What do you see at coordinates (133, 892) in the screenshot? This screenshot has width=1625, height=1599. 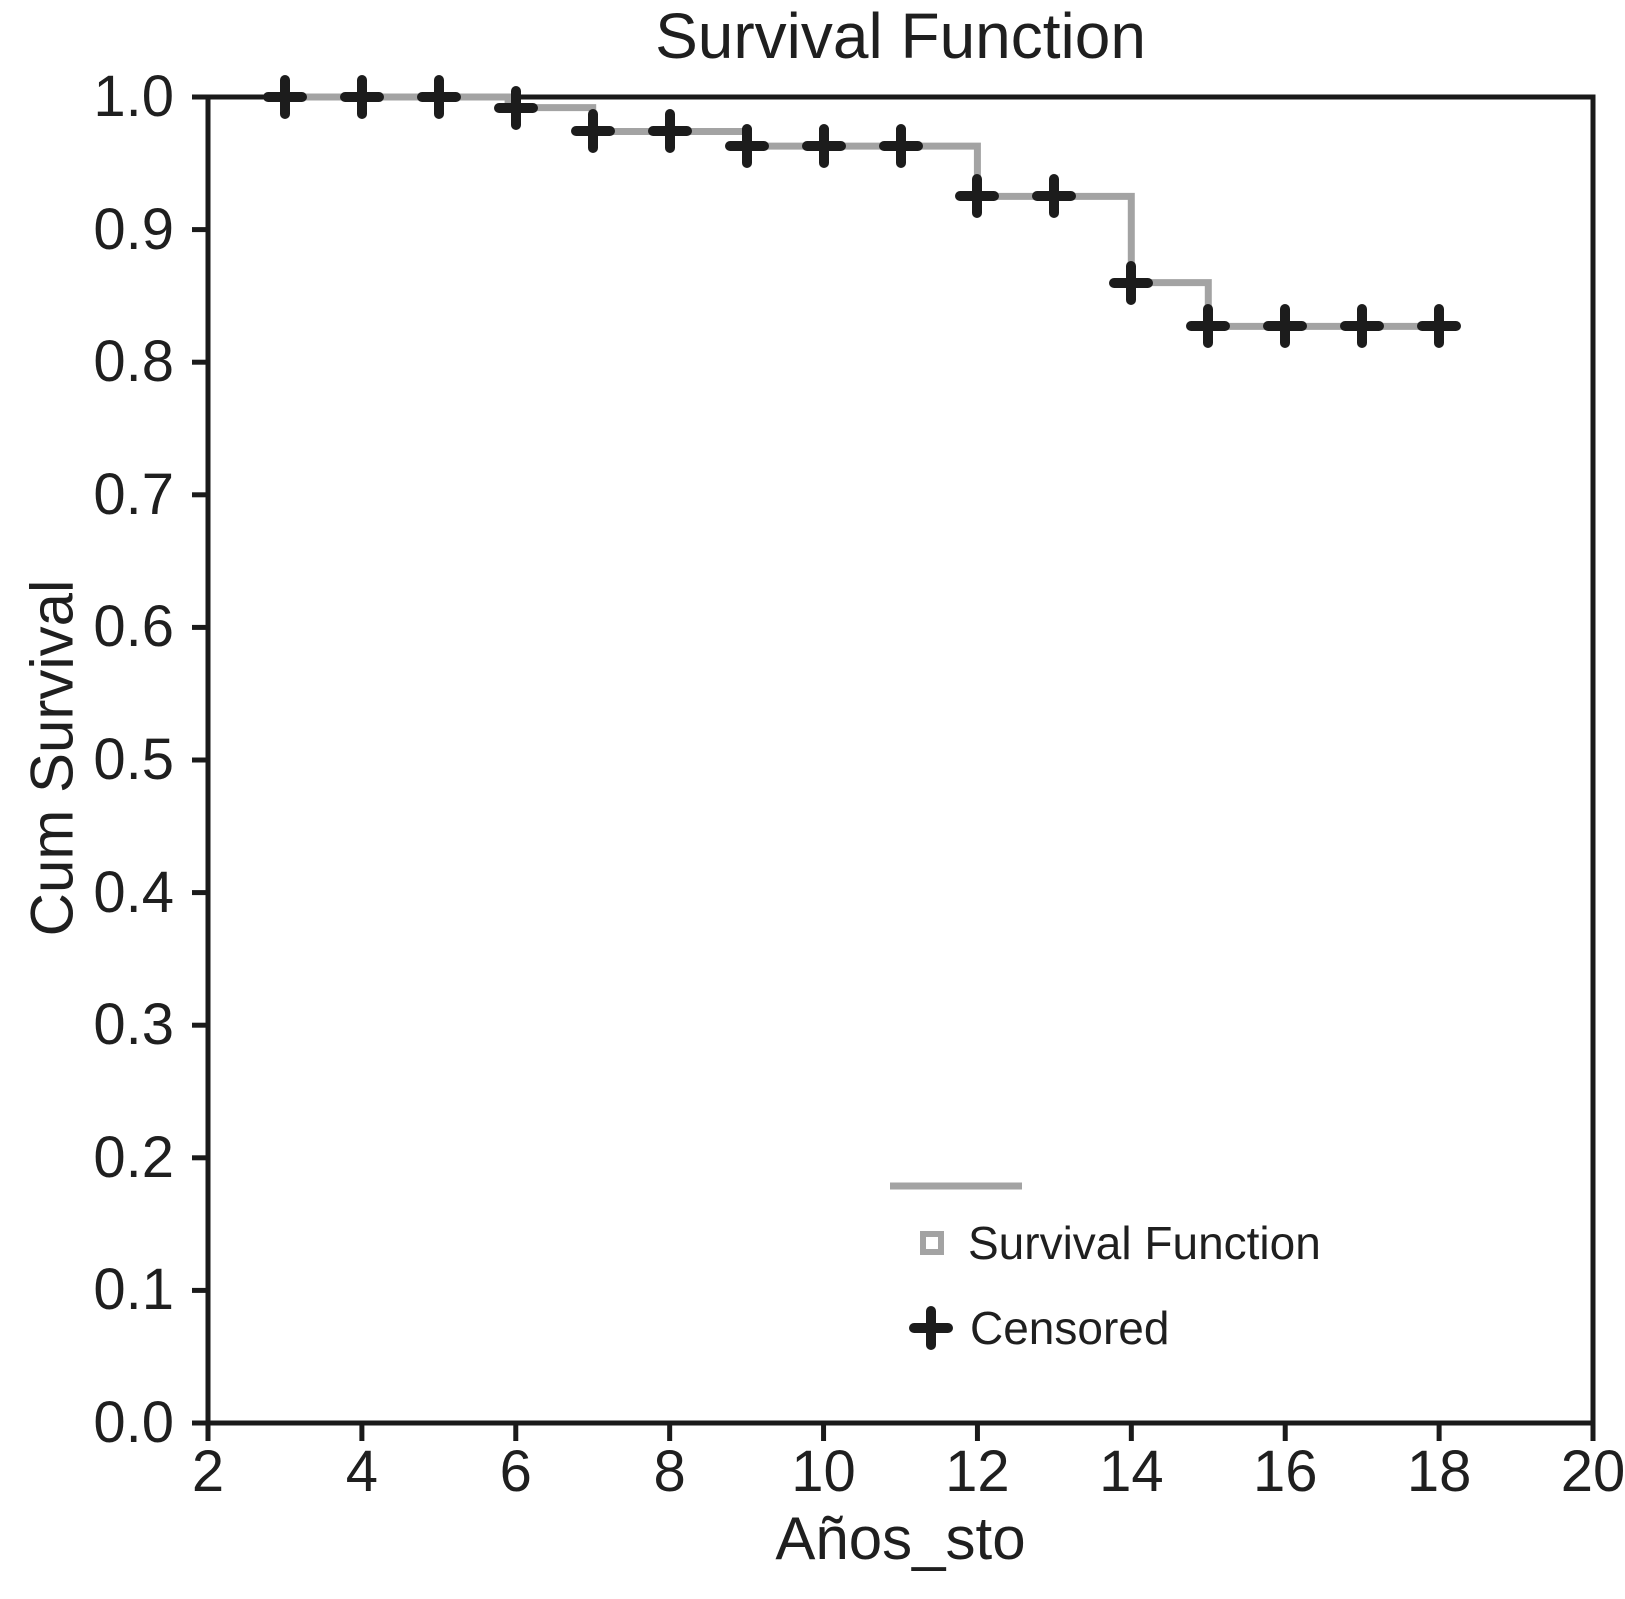 I see `y-tick-label: 0.4` at bounding box center [133, 892].